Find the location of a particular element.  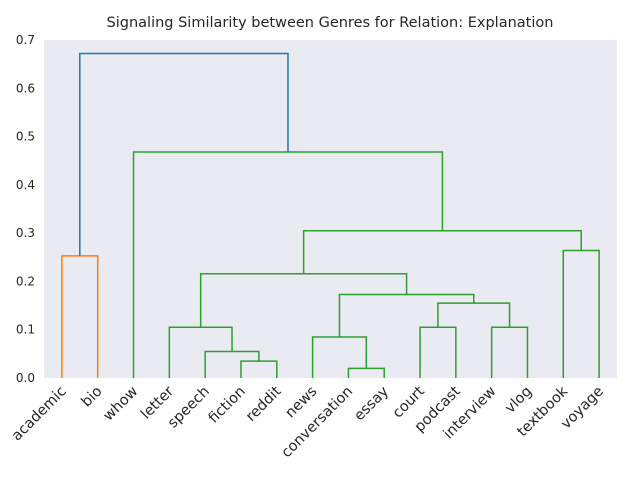

y-tick-label: 0.0 is located at coordinates (25, 378).